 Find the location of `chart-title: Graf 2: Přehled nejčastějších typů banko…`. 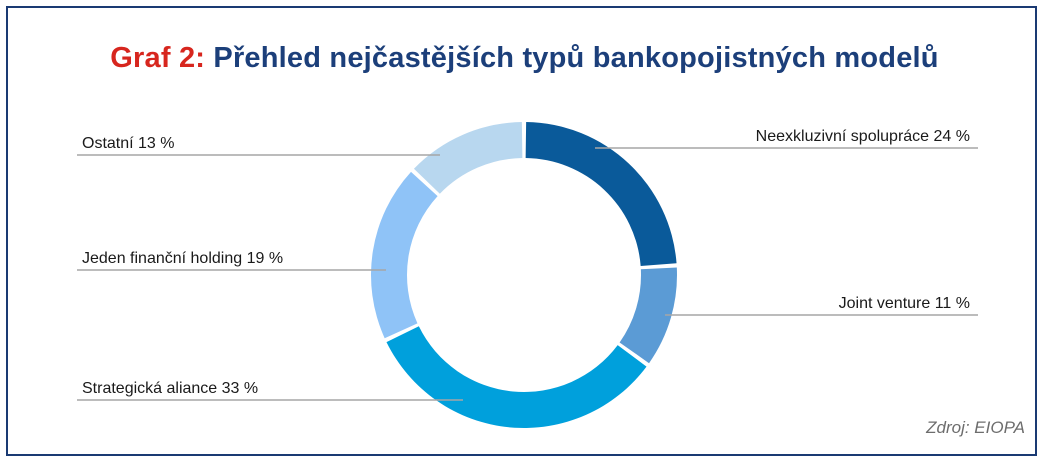

chart-title: Graf 2: Přehled nejčastějších typů banko… is located at coordinates (524, 58).